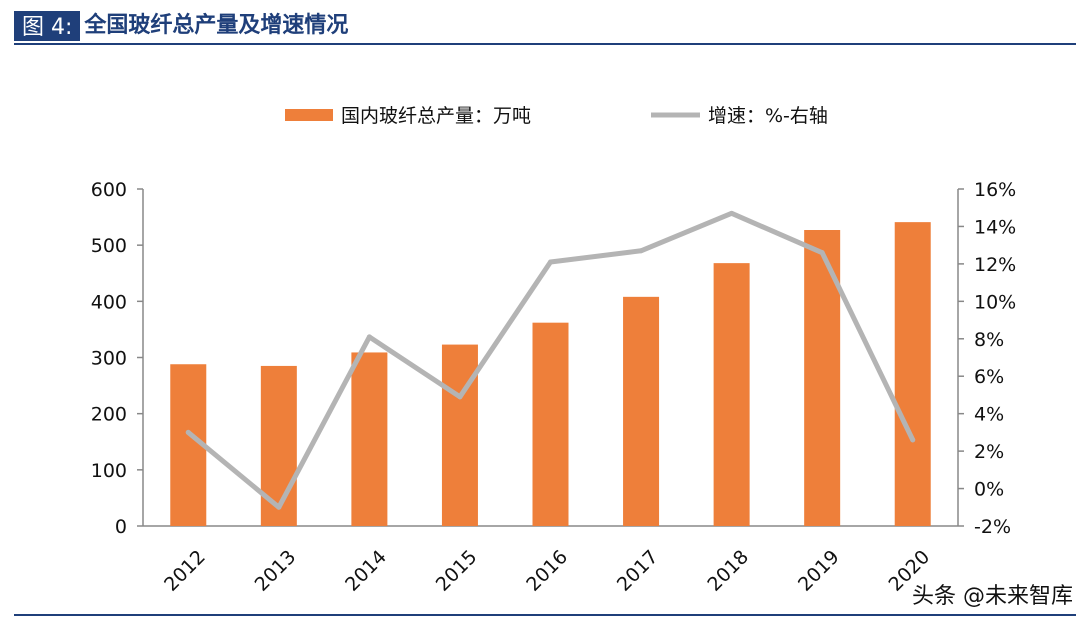  Describe the element at coordinates (436, 116) in the screenshot. I see `legend-bar-label: 国内玻纤总产量：万吨` at that location.